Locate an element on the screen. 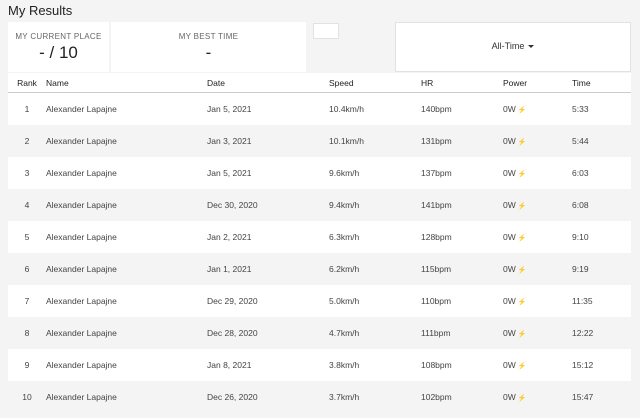  time-cell: 6:03 is located at coordinates (601, 173).